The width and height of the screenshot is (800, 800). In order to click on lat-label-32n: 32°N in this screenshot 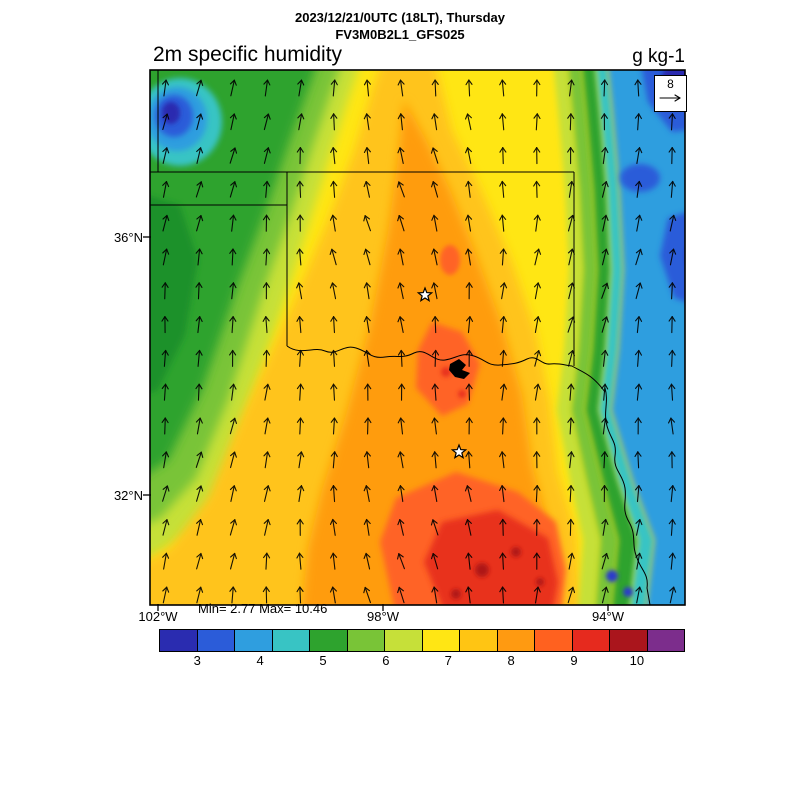, I will do `click(128, 495)`.